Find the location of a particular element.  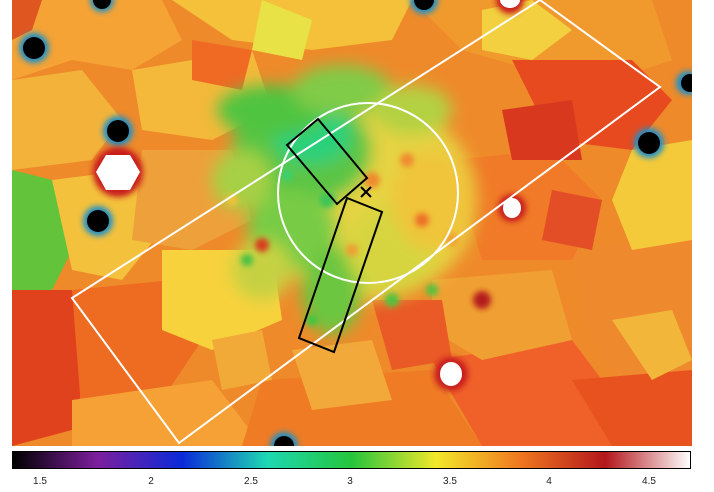

slit-lower is located at coordinates (340, 275).